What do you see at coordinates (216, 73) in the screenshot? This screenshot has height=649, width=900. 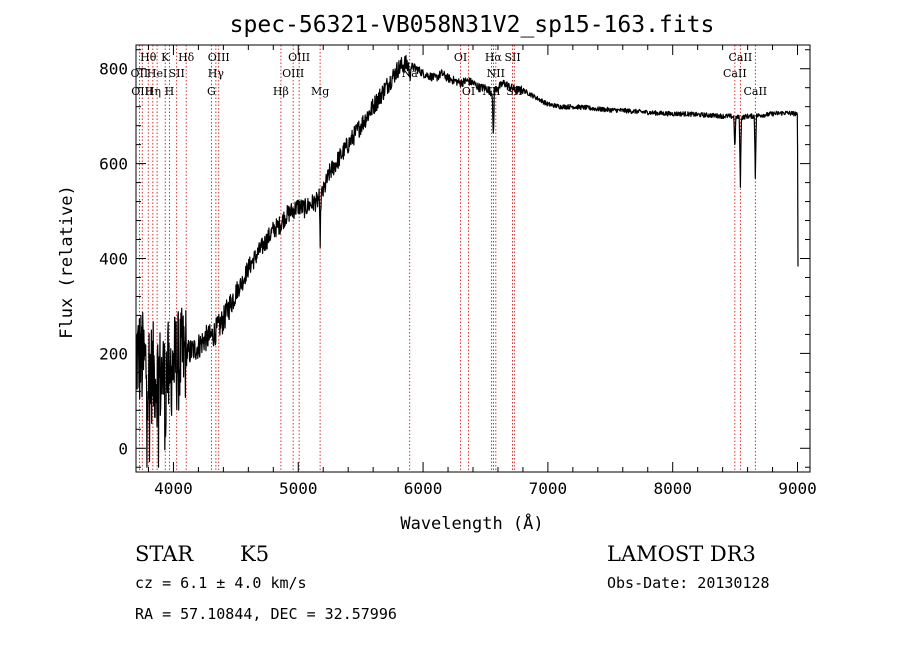 I see `emission-line-label: Hγ` at bounding box center [216, 73].